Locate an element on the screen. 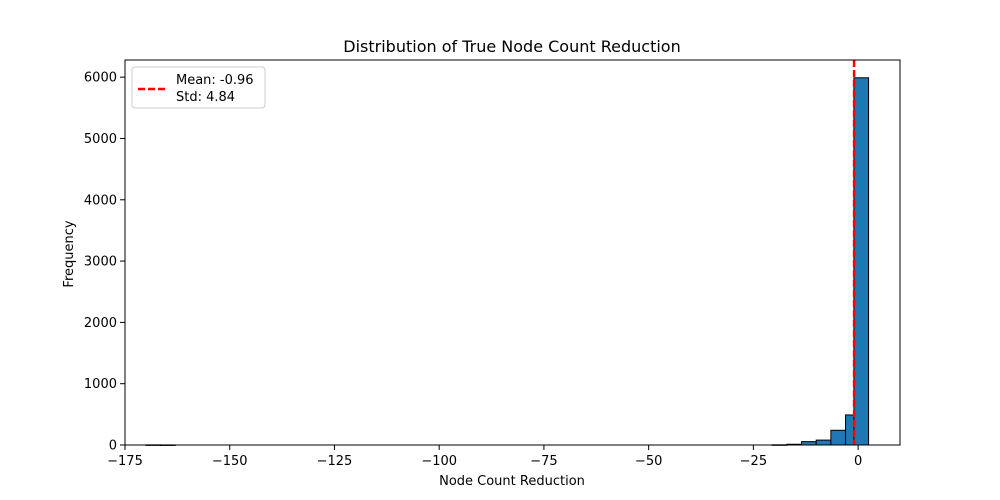 This screenshot has height=500, width=1000. y-tick-label: 6000 is located at coordinates (100, 78).